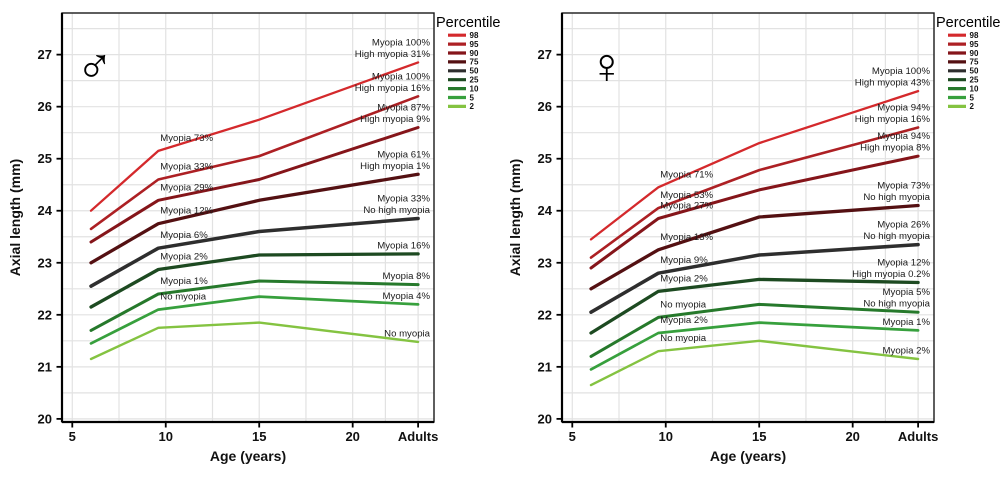 The image size is (1000, 480). I want to click on male-x-tick-15: 15, so click(259, 436).